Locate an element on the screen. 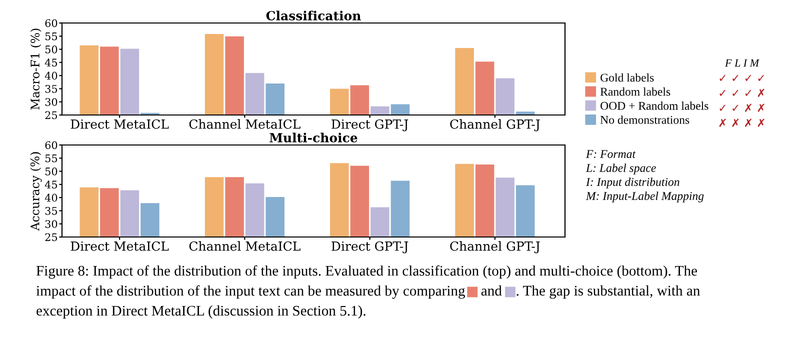 This screenshot has width=800, height=345. y-axis-title: Macro-F1 (%) is located at coordinates (36, 69).